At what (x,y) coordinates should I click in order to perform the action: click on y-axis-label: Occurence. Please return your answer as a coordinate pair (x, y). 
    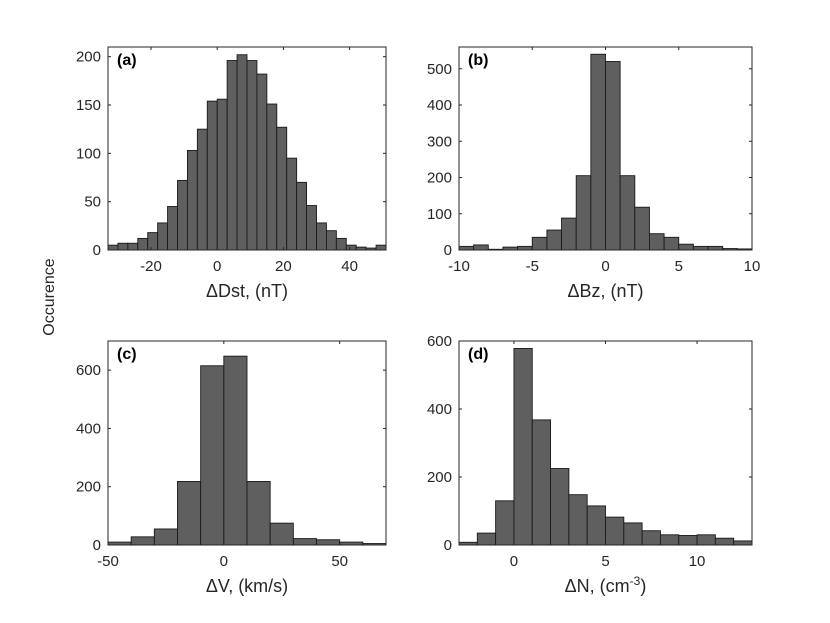
    Looking at the image, I should click on (49, 296).